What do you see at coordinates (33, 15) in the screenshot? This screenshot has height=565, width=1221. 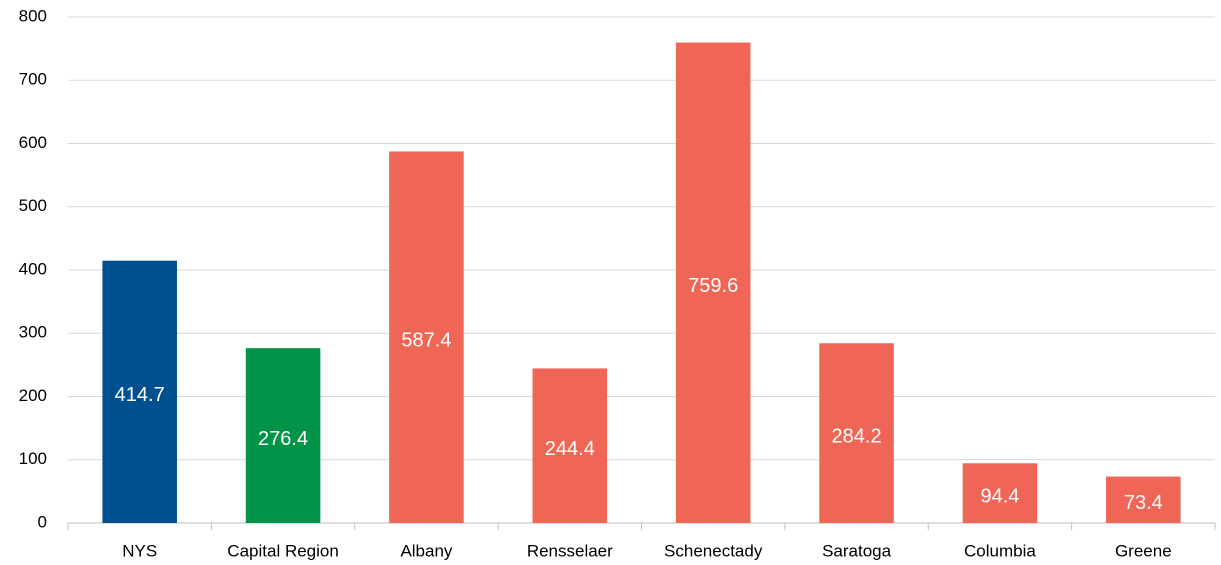 I see `y-tick-label: 800` at bounding box center [33, 15].